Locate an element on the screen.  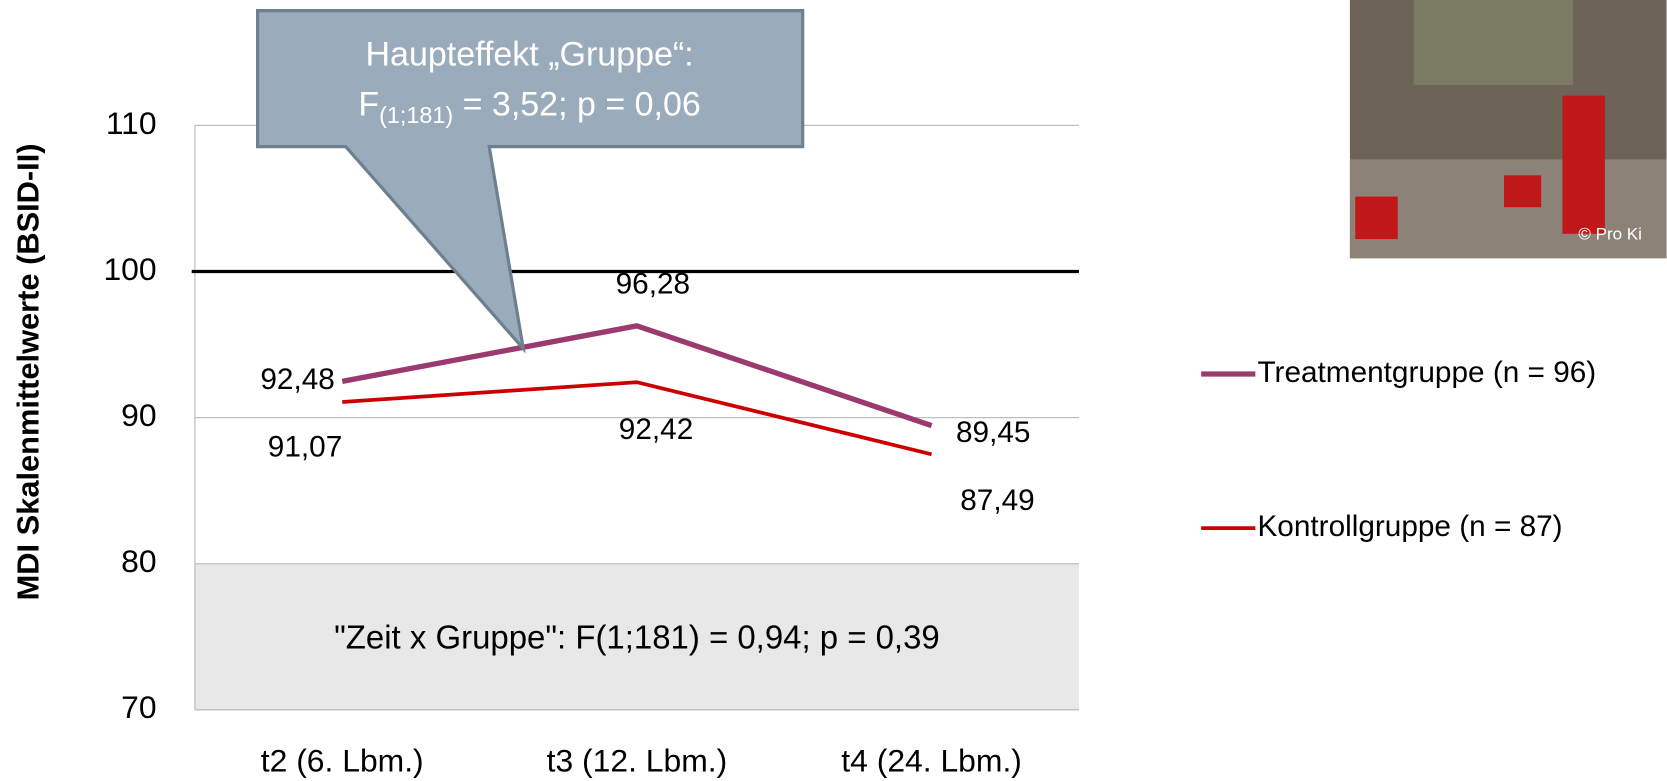
y-tick-label: 100 is located at coordinates (129, 269).